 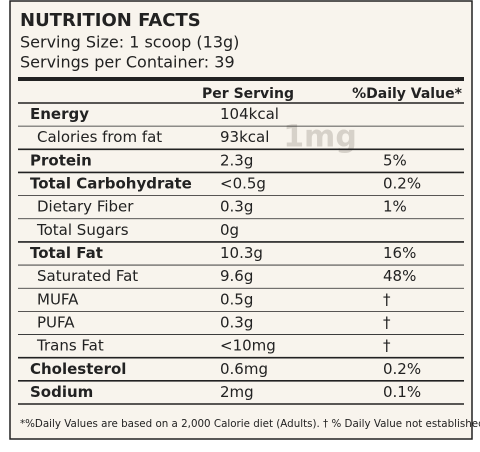 I want to click on daily-value: 48%, so click(x=399, y=276).